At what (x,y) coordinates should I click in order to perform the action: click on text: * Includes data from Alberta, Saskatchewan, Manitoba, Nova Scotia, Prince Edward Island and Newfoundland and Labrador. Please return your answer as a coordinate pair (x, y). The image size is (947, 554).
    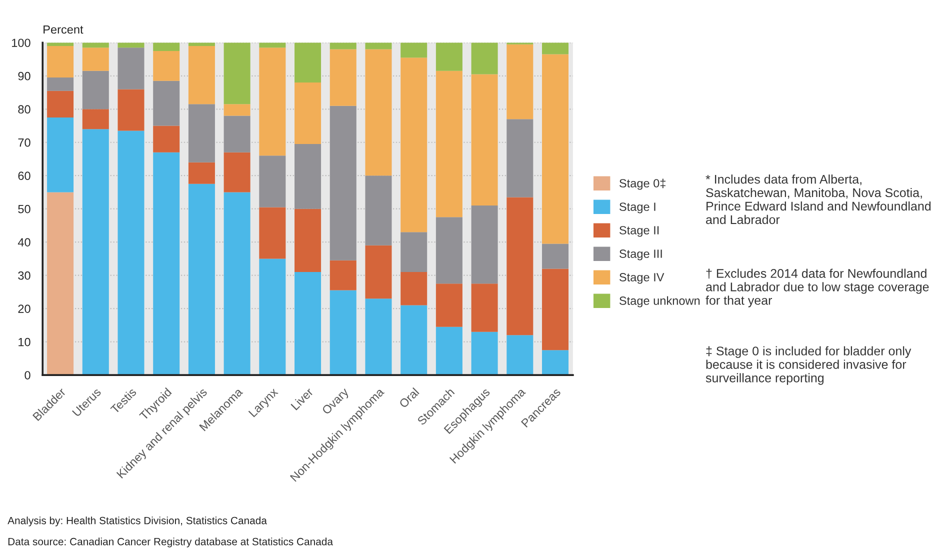
    Looking at the image, I should click on (818, 199).